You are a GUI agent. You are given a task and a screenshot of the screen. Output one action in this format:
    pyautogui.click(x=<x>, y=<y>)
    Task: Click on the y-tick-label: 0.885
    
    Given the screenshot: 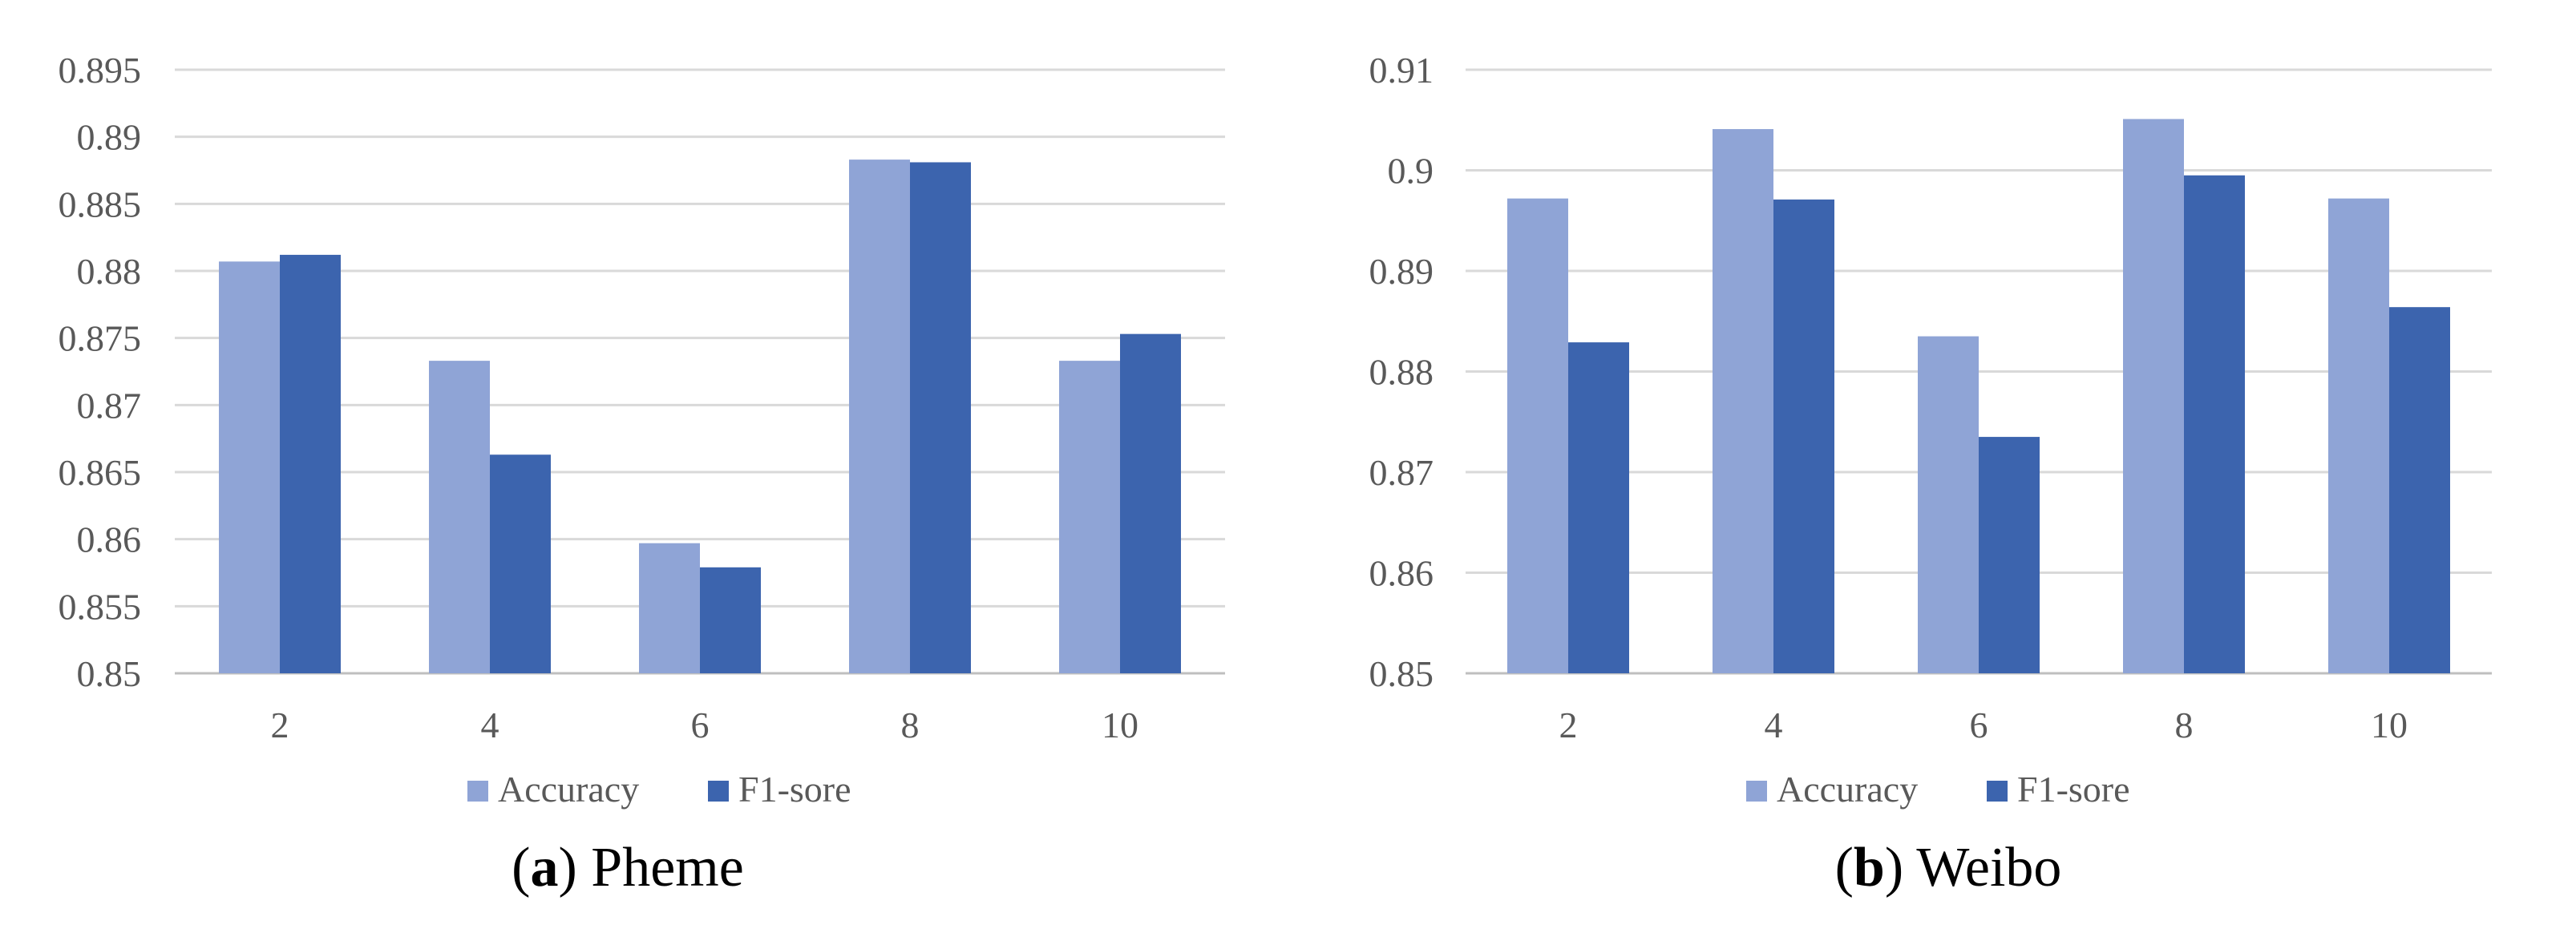 What is the action you would take?
    pyautogui.click(x=100, y=204)
    